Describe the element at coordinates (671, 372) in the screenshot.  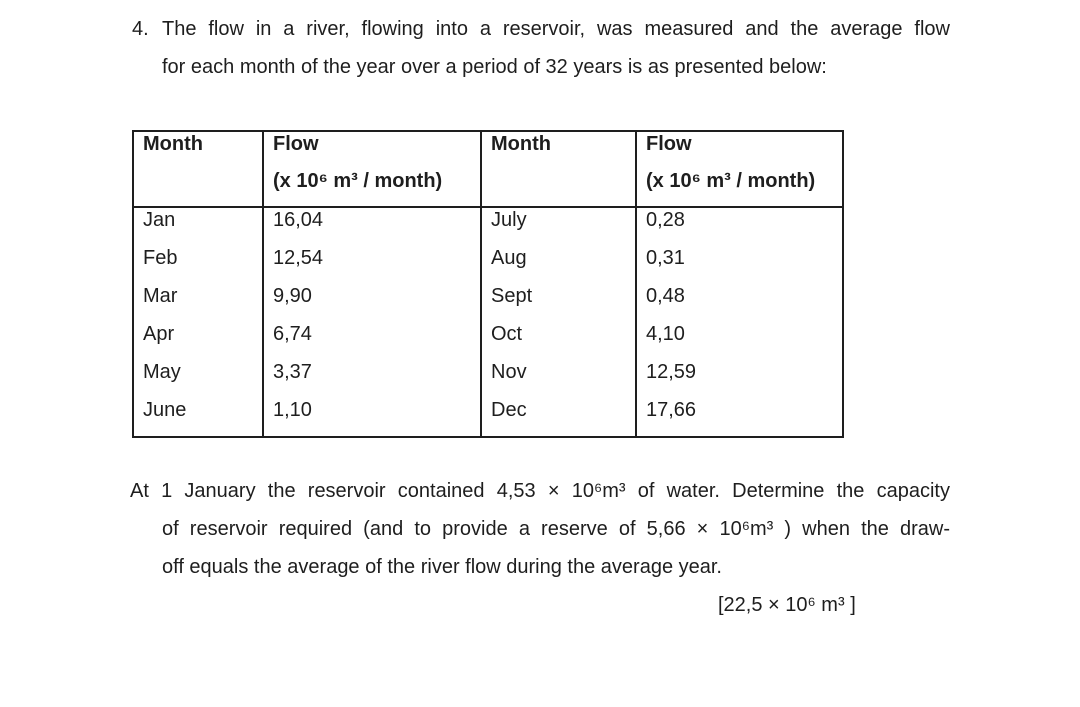
I see `flow-value: 12,59` at that location.